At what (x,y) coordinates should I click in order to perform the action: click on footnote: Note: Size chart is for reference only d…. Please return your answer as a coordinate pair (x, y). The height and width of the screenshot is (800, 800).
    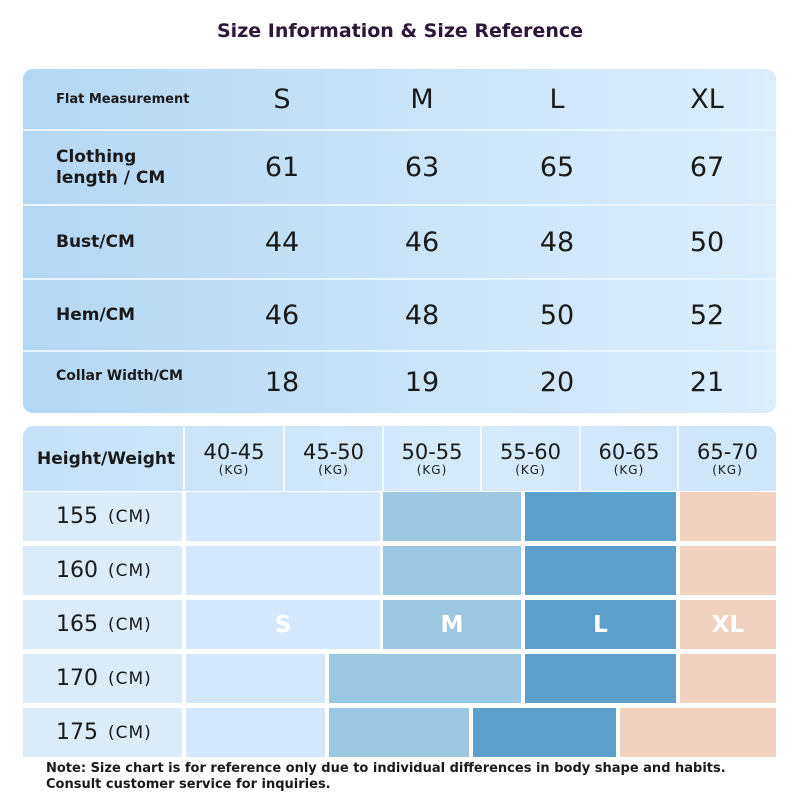
    Looking at the image, I should click on (386, 776).